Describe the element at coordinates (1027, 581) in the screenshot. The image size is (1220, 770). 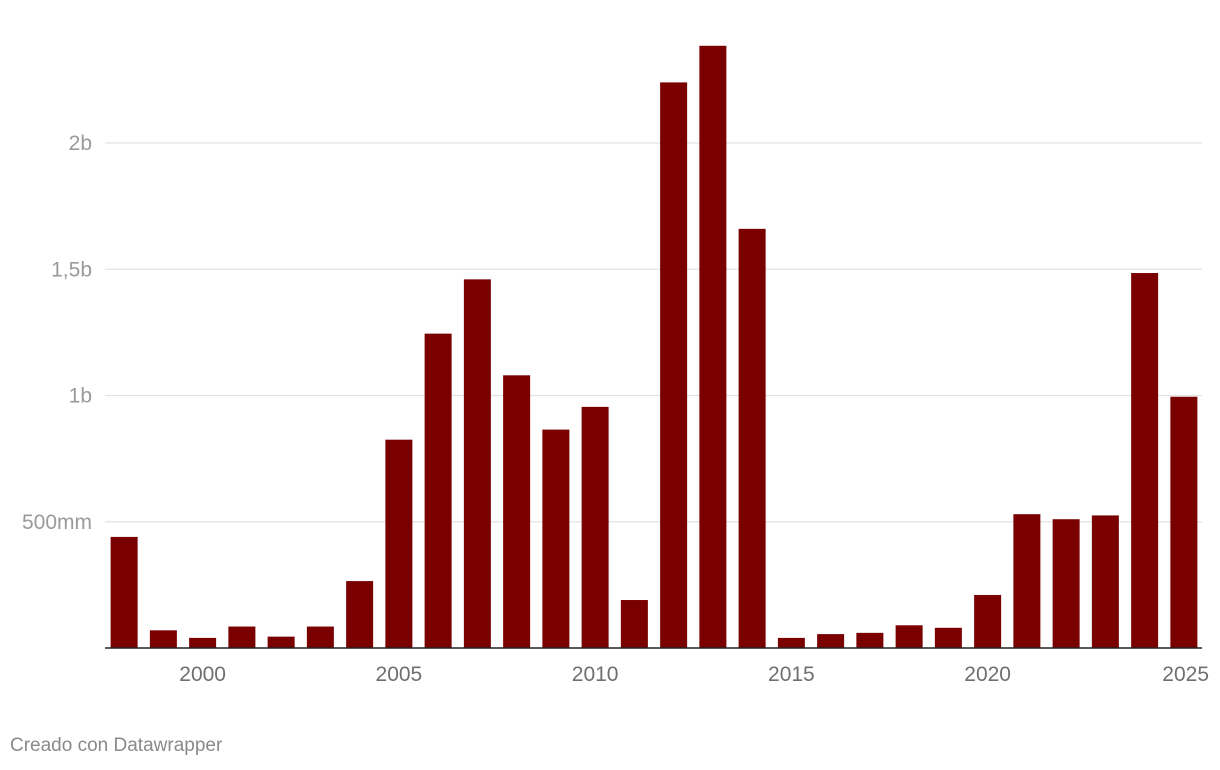
I see `bar-2021` at that location.